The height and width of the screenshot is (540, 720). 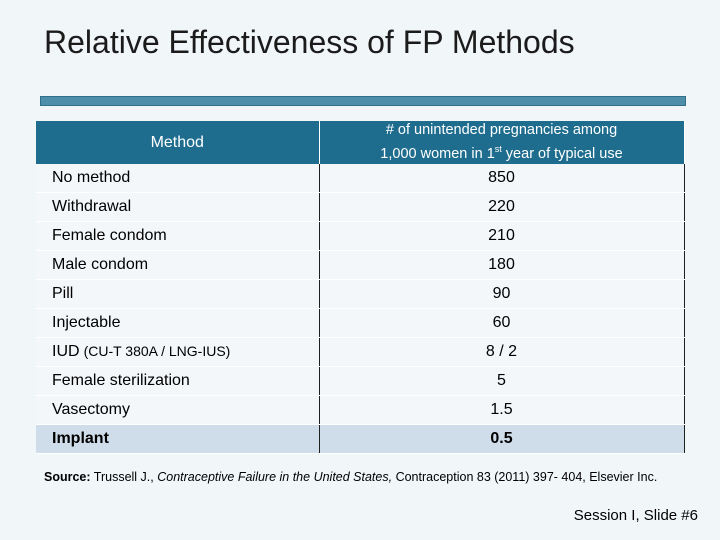 What do you see at coordinates (178, 265) in the screenshot?
I see `method-cell: Male condom` at bounding box center [178, 265].